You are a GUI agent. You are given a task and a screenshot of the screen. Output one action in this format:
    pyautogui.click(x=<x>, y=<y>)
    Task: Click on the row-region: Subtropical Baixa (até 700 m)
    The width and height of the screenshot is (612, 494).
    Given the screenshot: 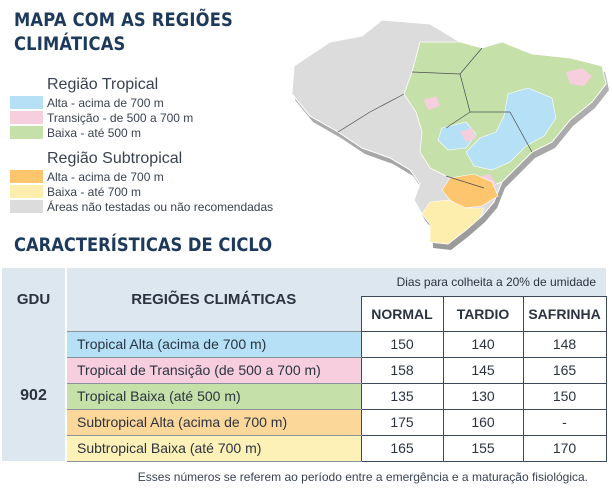 What is the action you would take?
    pyautogui.click(x=213, y=448)
    